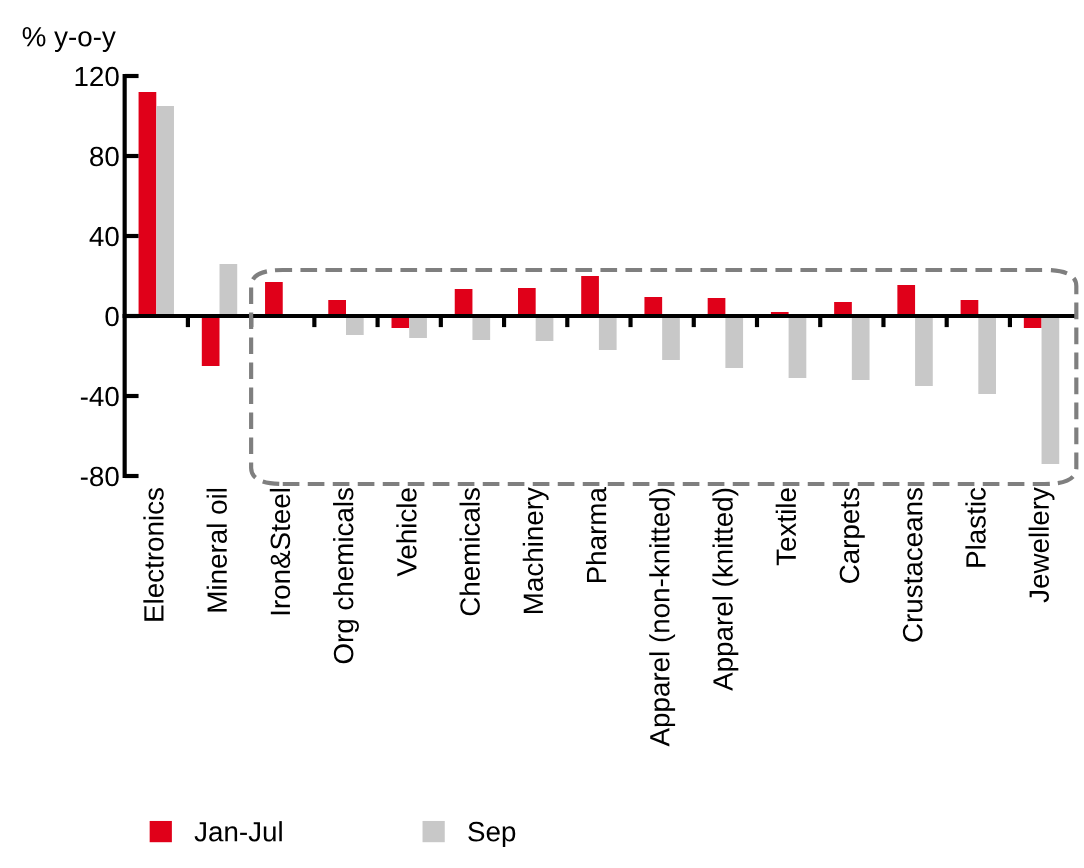 The width and height of the screenshot is (1084, 868). Describe the element at coordinates (1041, 545) in the screenshot. I see `x-tick-label: Jewellery` at that location.